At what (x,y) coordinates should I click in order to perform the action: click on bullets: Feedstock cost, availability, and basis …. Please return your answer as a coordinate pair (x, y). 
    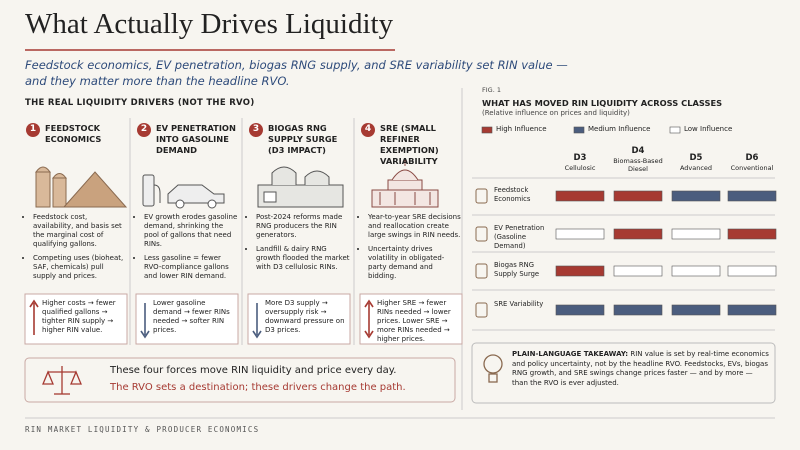
    Looking at the image, I should click on (76, 249).